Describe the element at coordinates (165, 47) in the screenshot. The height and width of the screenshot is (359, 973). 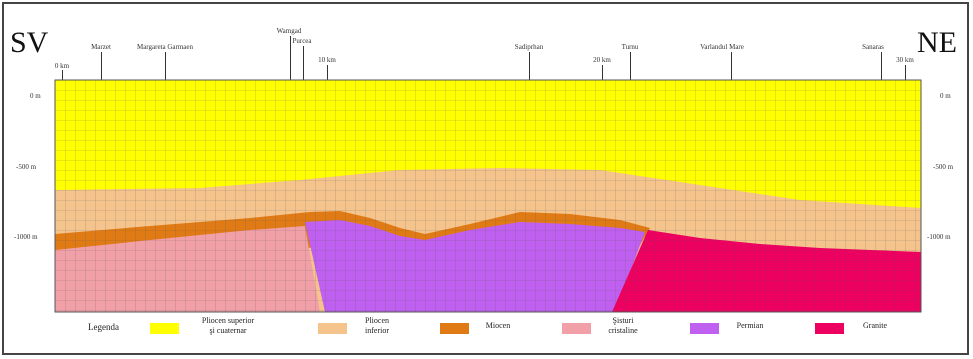
I see `place-label: Margareta Garmaen` at that location.